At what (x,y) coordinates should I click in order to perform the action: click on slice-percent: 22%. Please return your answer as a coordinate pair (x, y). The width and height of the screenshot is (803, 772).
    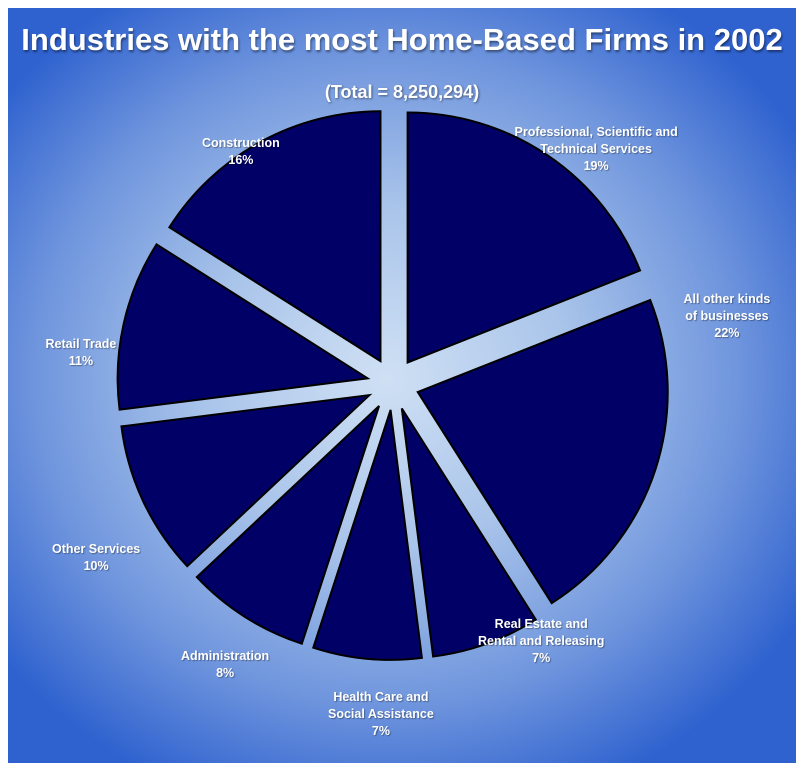
    Looking at the image, I should click on (727, 333).